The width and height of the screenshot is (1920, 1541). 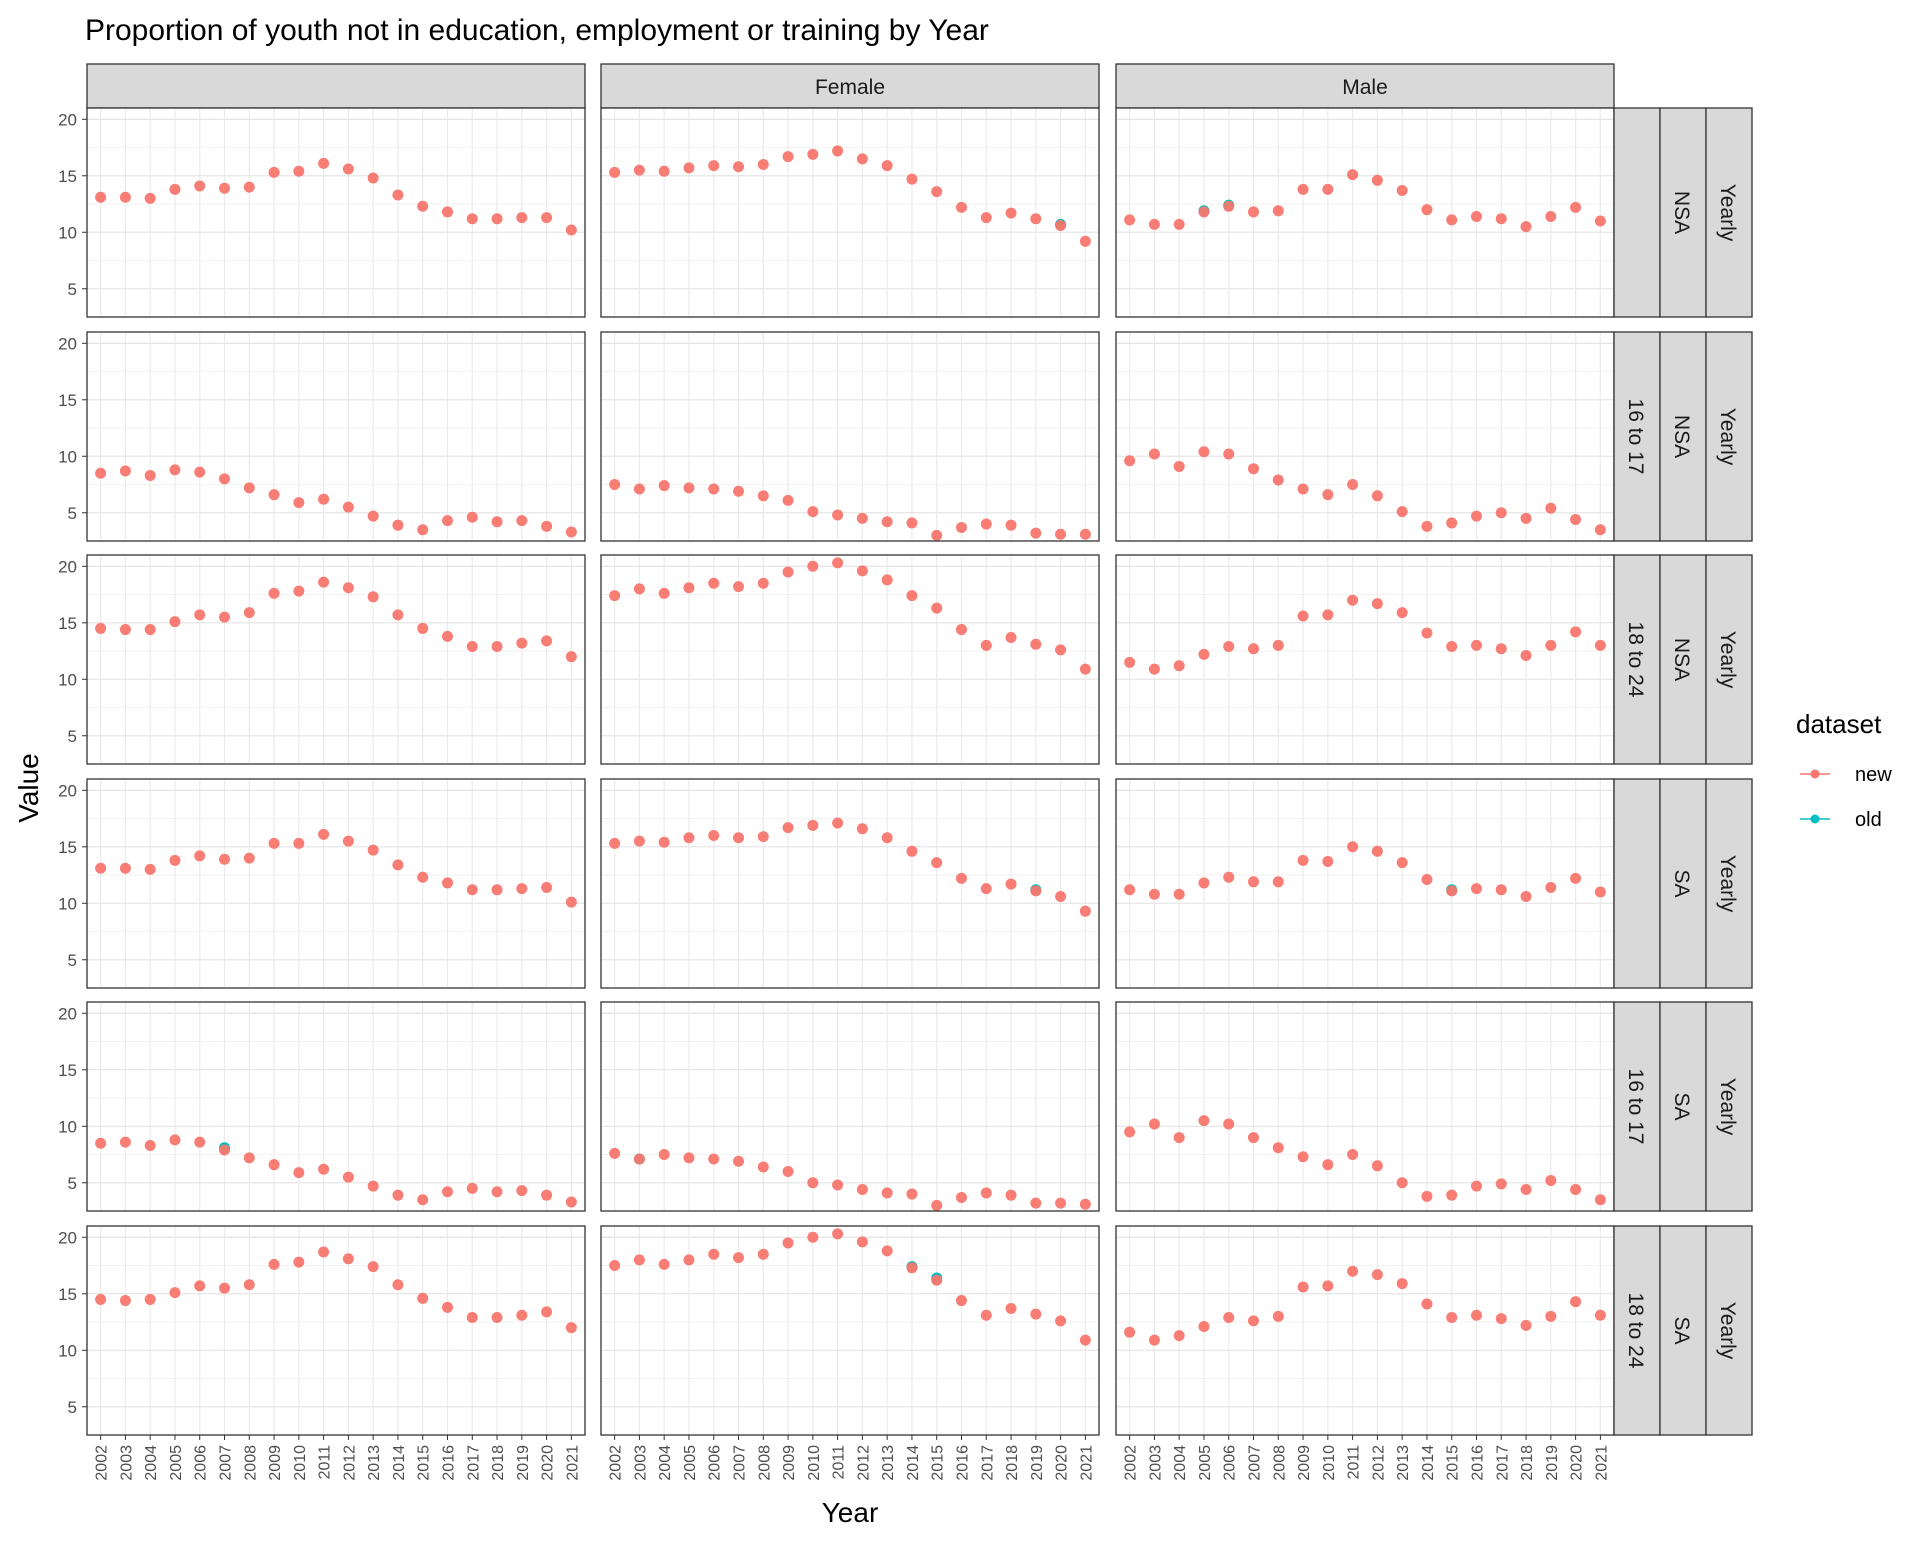 What do you see at coordinates (67, 1237) in the screenshot?
I see `y-tick-label: 20` at bounding box center [67, 1237].